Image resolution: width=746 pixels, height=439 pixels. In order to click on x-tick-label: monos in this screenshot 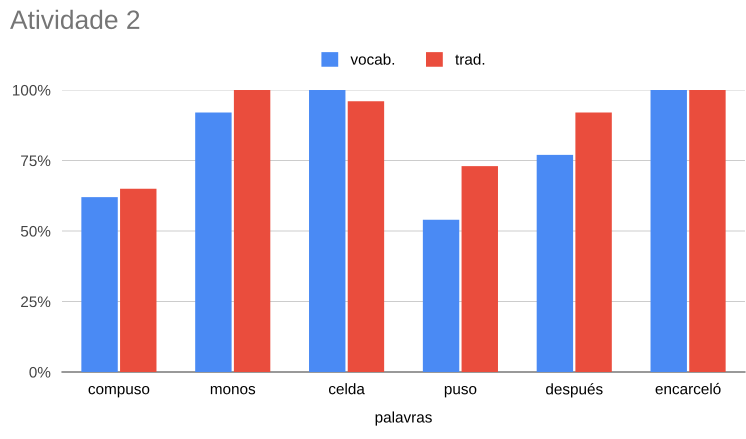, I will do `click(233, 390)`.